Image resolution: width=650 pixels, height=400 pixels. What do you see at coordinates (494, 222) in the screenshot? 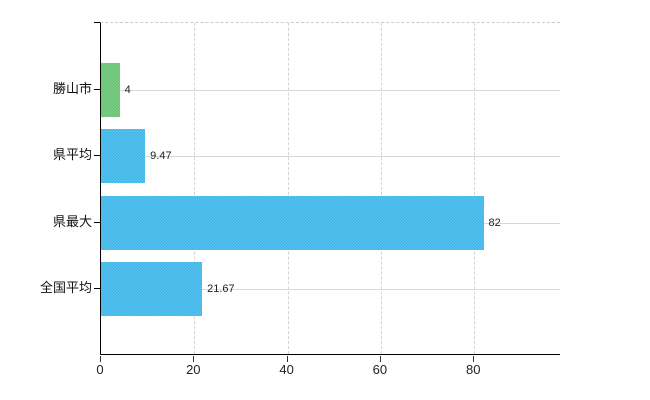
I see `value-label: 82` at bounding box center [494, 222].